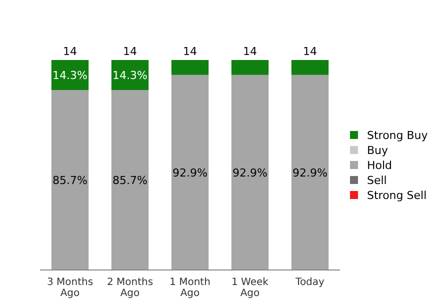  I want to click on x-tick-label: Today, so click(309, 282).